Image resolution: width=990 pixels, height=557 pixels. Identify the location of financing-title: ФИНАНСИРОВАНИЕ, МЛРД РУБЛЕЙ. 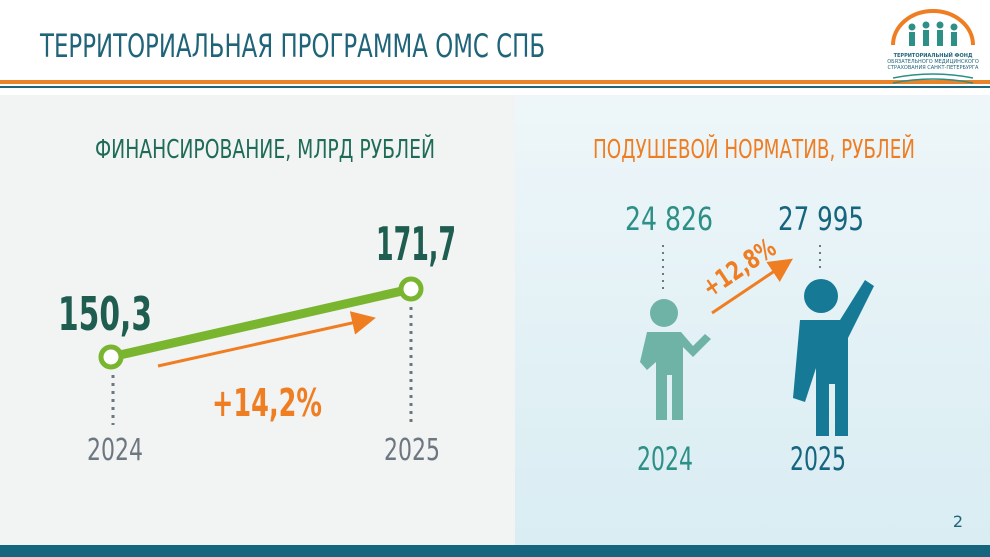
(265, 149).